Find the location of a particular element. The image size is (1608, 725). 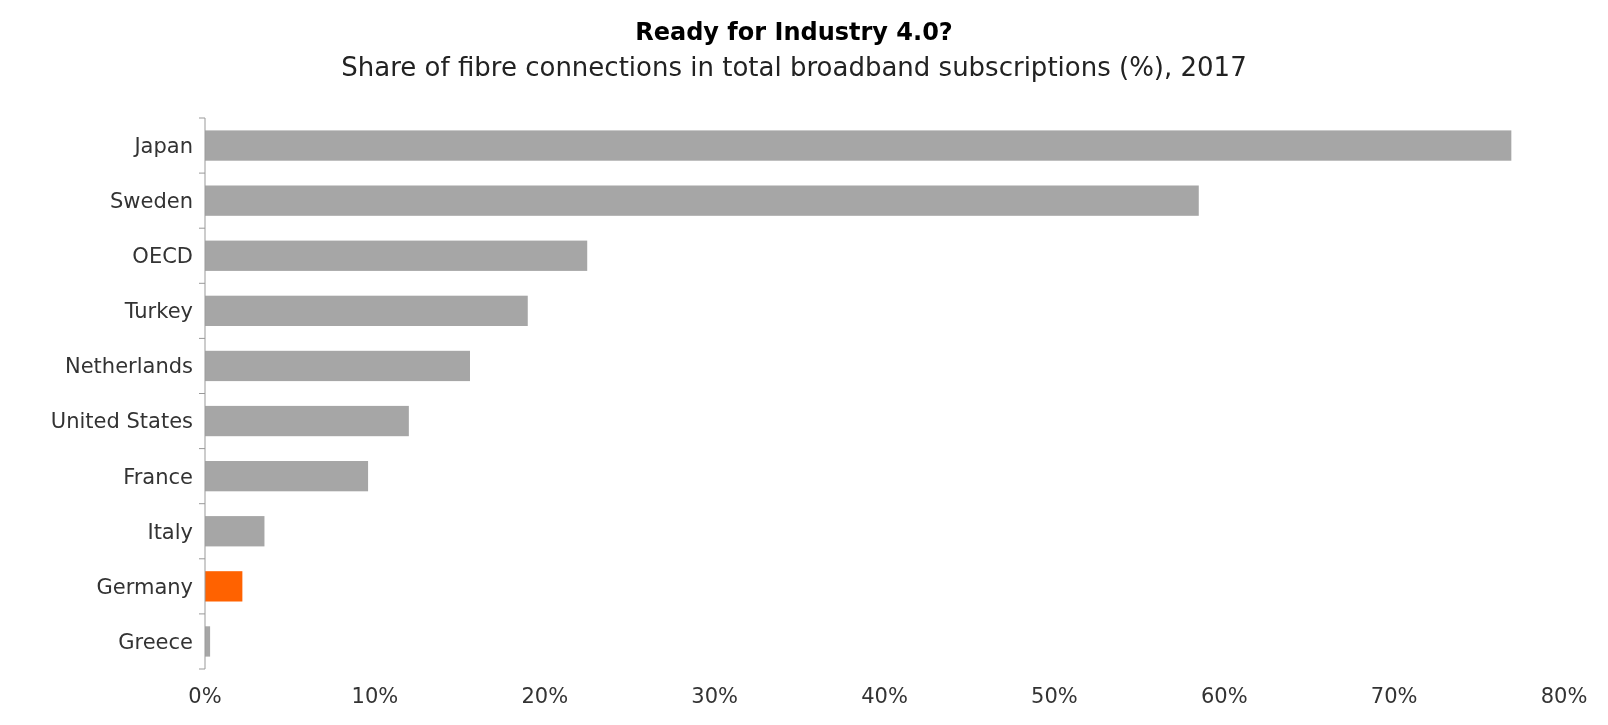

y-tick-label: Italy is located at coordinates (170, 531).